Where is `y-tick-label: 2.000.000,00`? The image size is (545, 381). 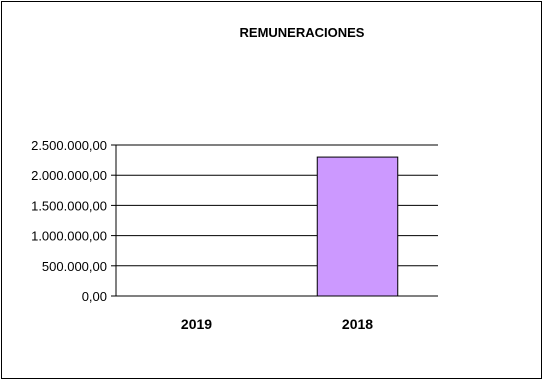 y-tick-label: 2.000.000,00 is located at coordinates (69, 175).